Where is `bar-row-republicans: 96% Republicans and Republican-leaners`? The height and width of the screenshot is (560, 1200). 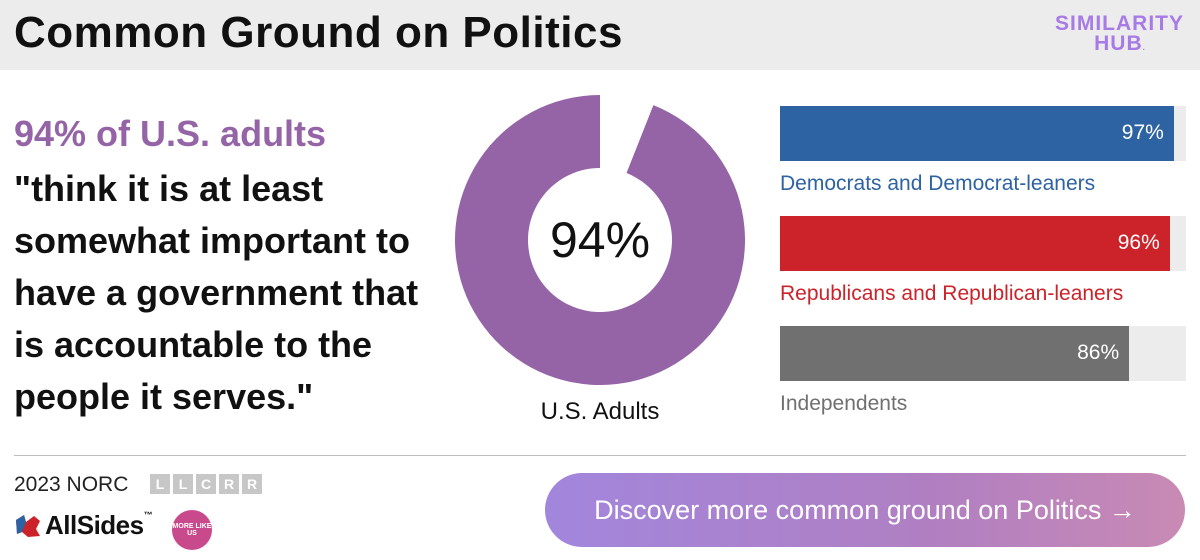
bar-row-republicans: 96% Republicans and Republican-leaners is located at coordinates (983, 271).